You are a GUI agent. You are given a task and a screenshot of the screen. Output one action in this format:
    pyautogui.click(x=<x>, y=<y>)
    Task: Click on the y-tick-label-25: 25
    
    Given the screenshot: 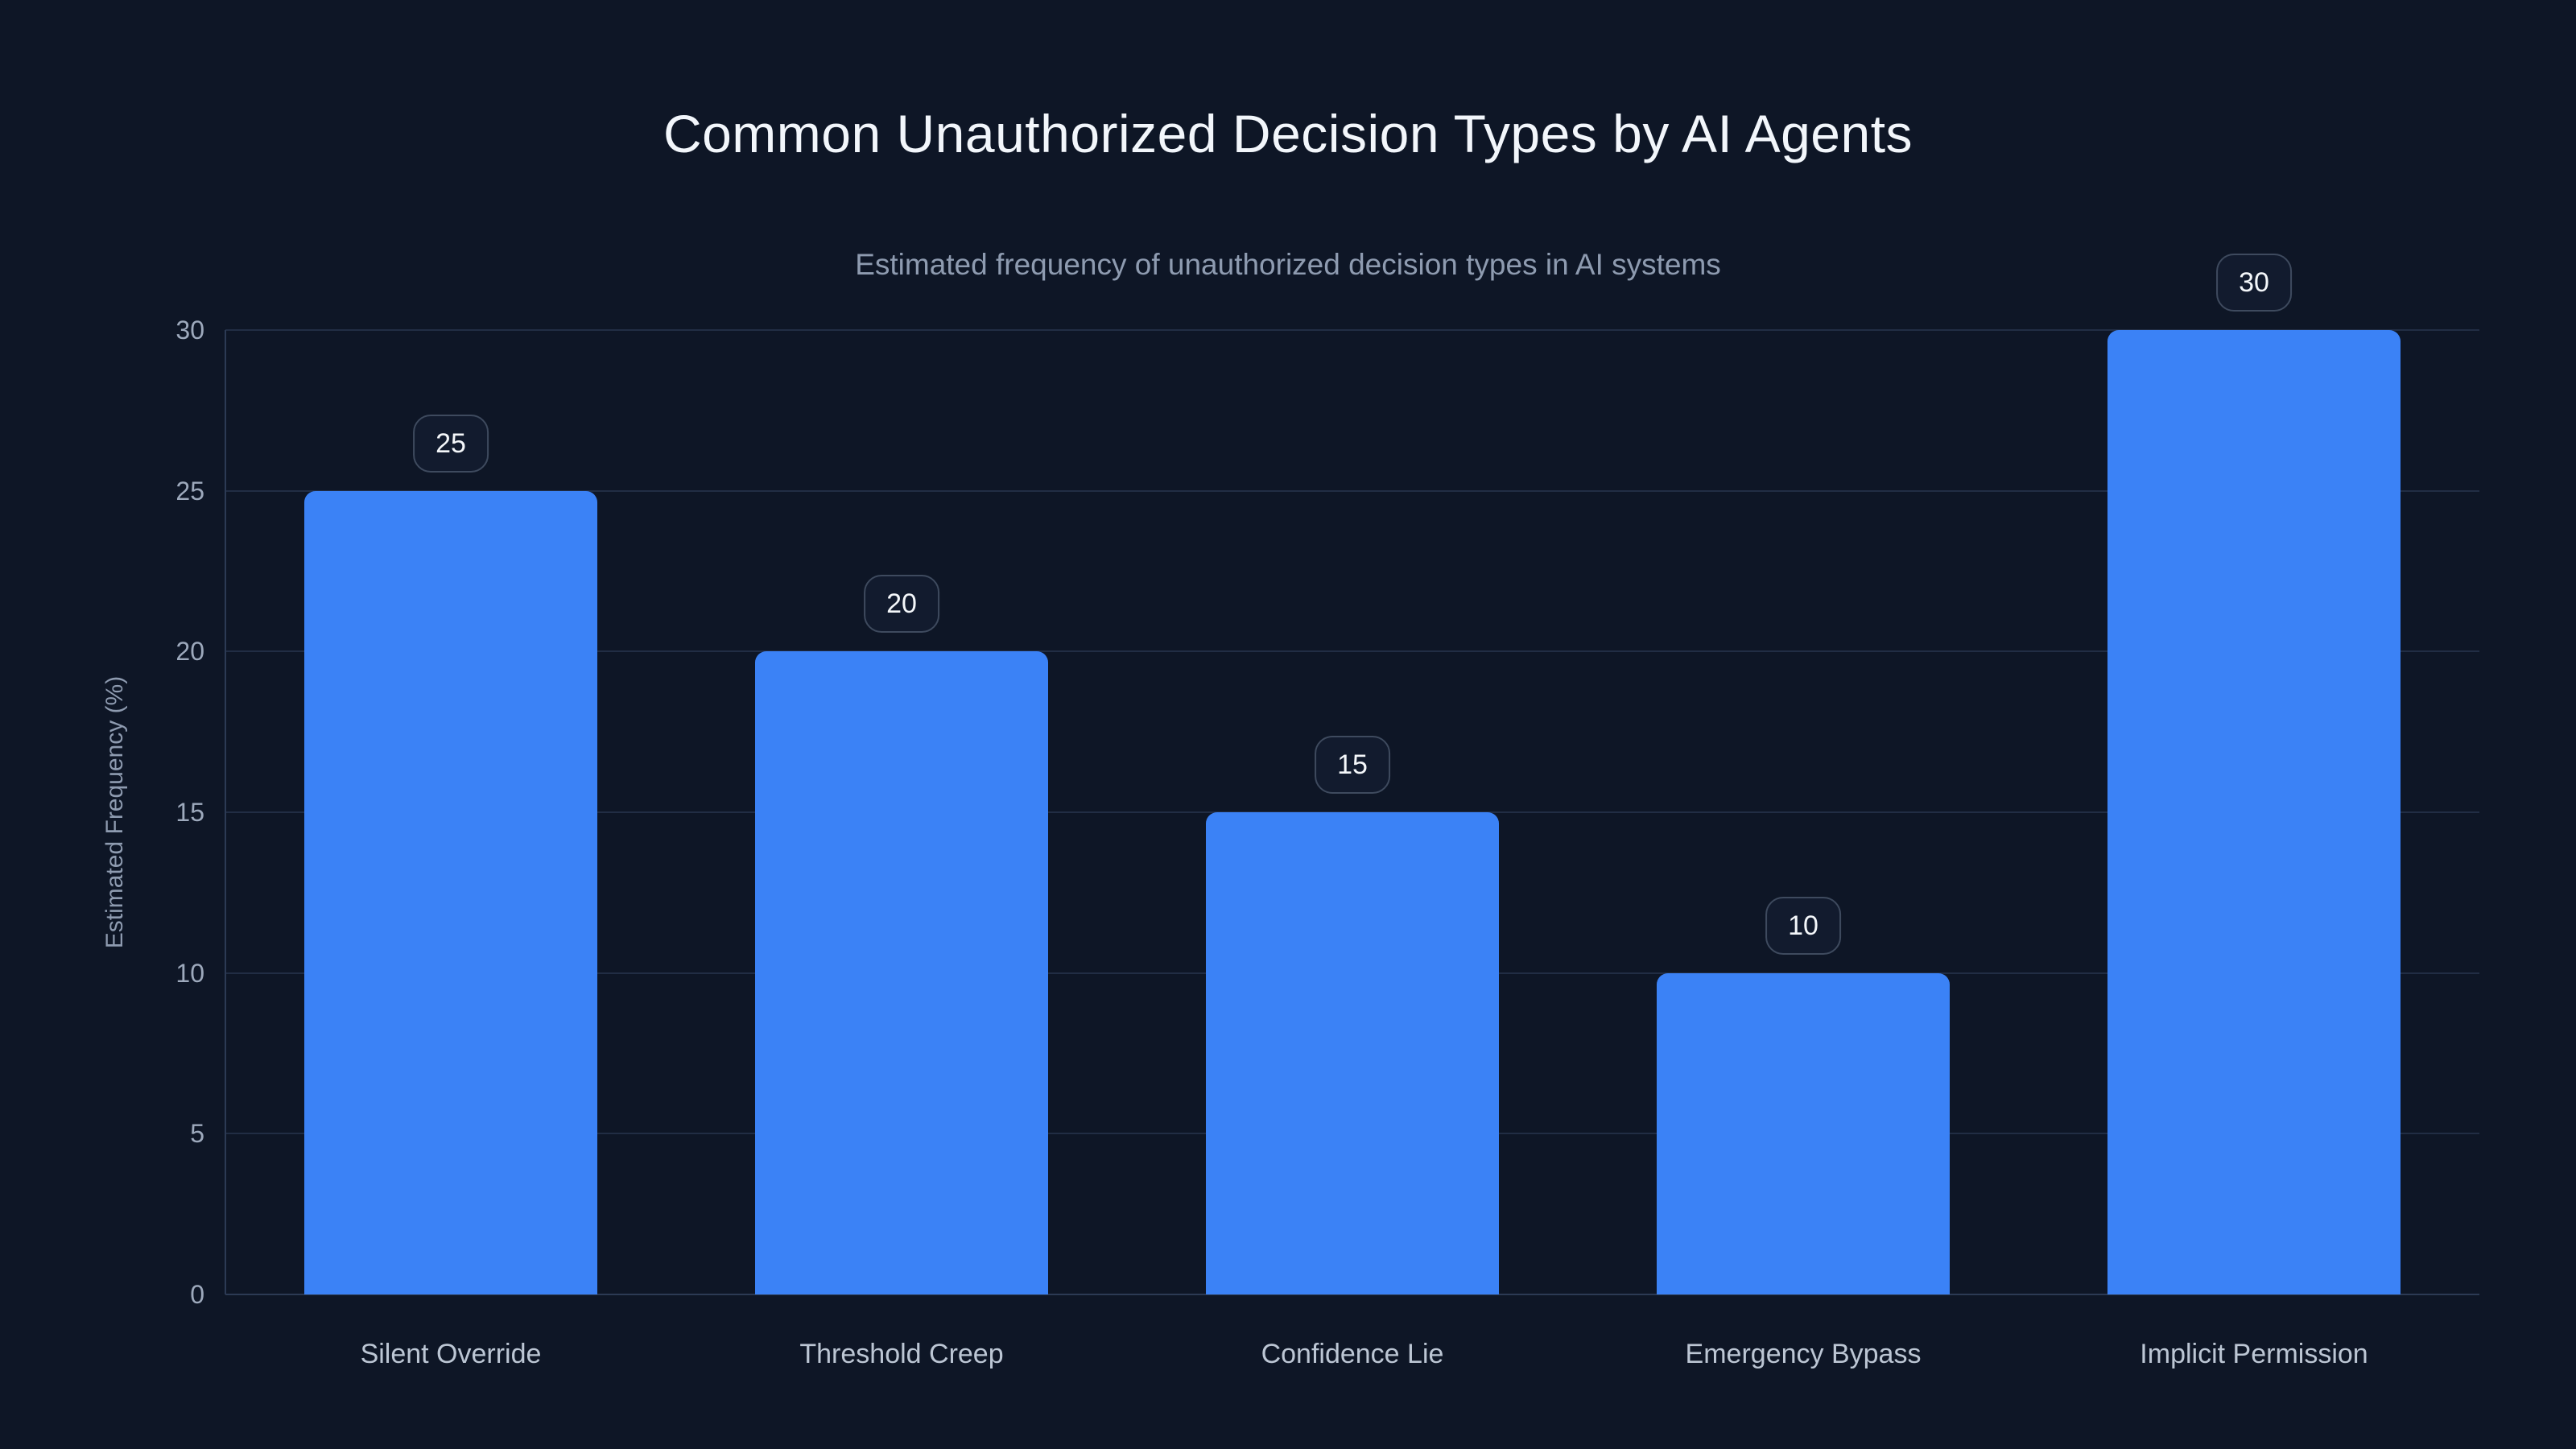 What is the action you would take?
    pyautogui.click(x=189, y=491)
    